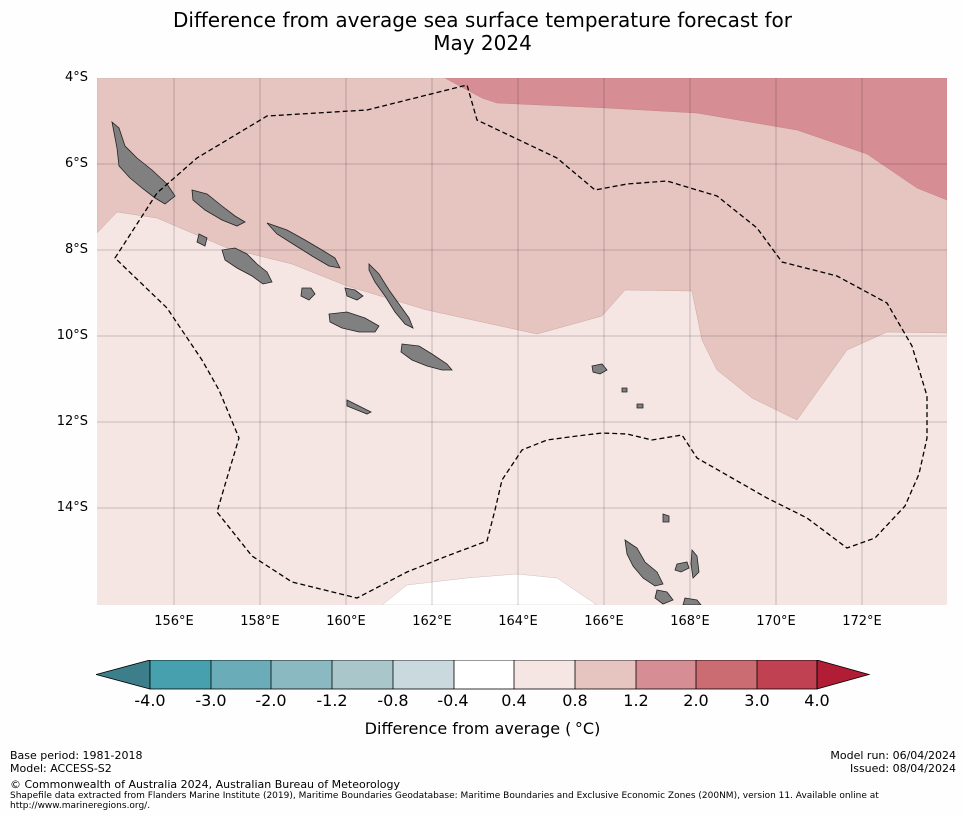  Describe the element at coordinates (514, 700) in the screenshot. I see `colorbar-tick: 0.4` at that location.